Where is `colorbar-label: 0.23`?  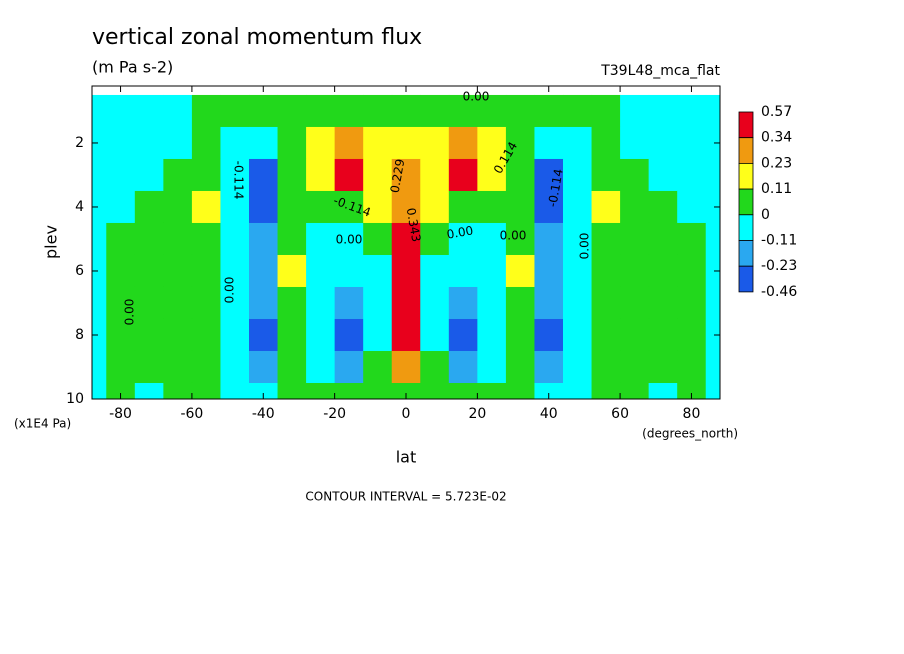
colorbar-label: 0.23 is located at coordinates (776, 163).